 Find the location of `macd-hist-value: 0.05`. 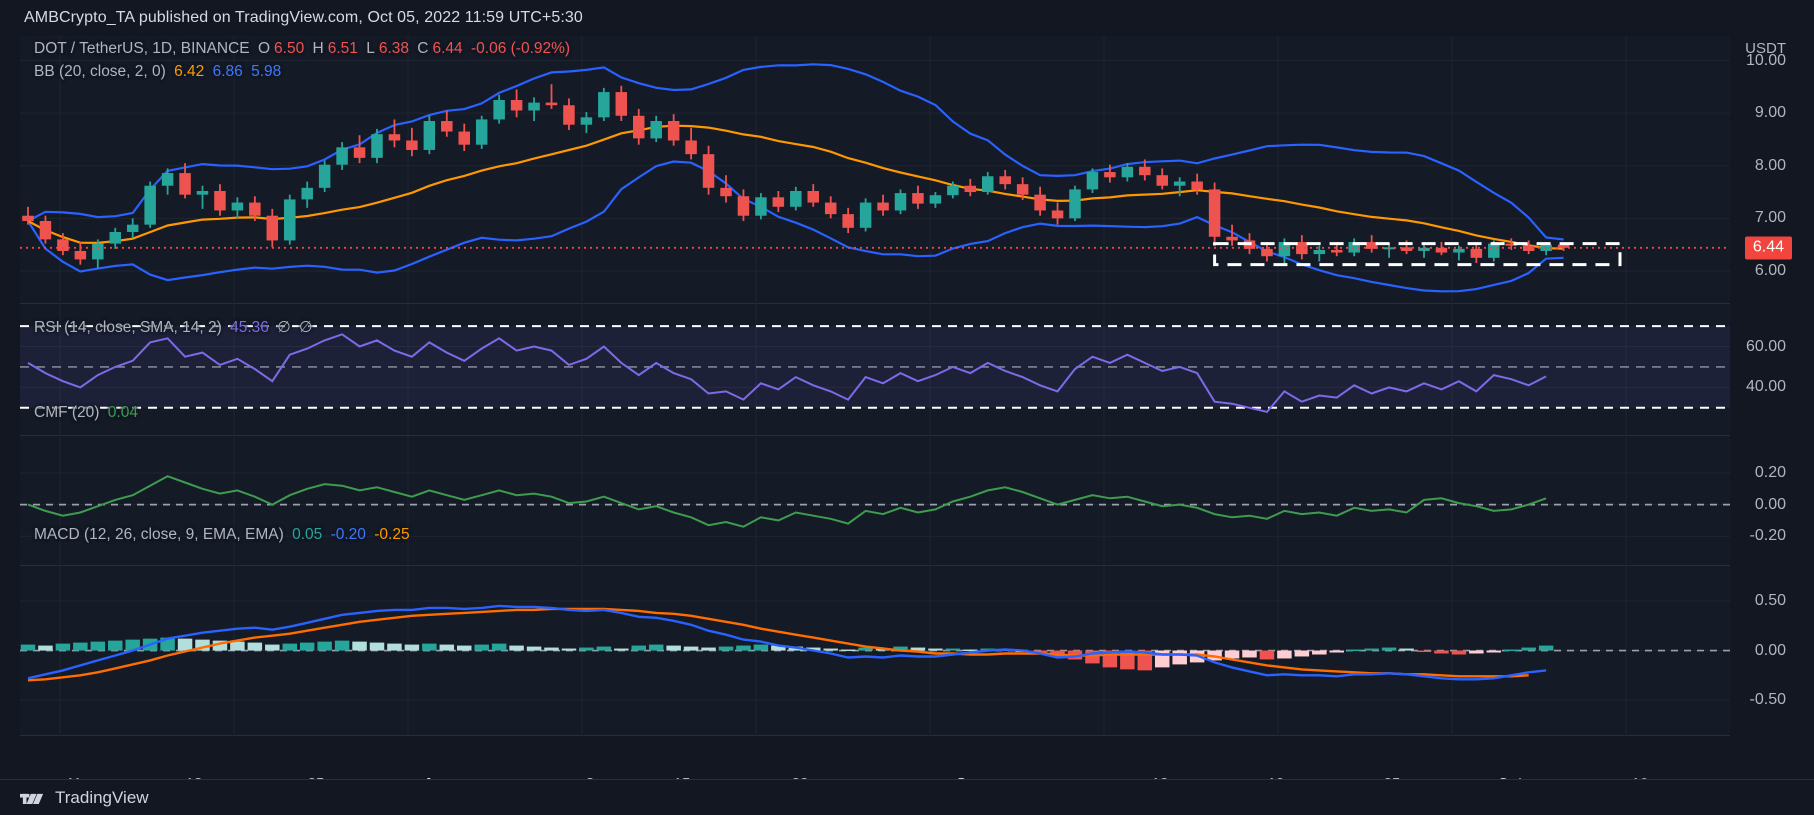

macd-hist-value: 0.05 is located at coordinates (307, 534).